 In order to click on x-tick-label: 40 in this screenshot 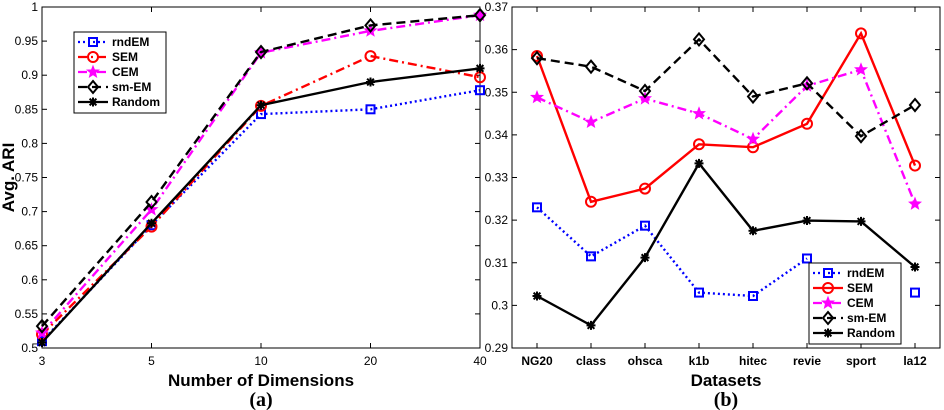, I will do `click(480, 361)`.